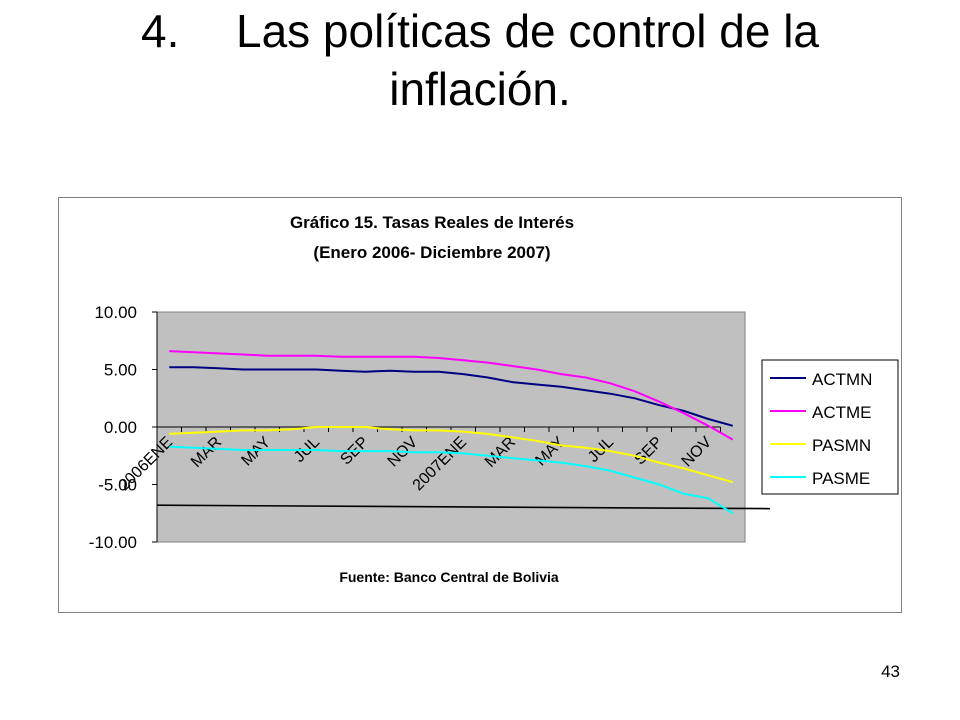 The height and width of the screenshot is (720, 960). What do you see at coordinates (830, 427) in the screenshot?
I see `legend` at bounding box center [830, 427].